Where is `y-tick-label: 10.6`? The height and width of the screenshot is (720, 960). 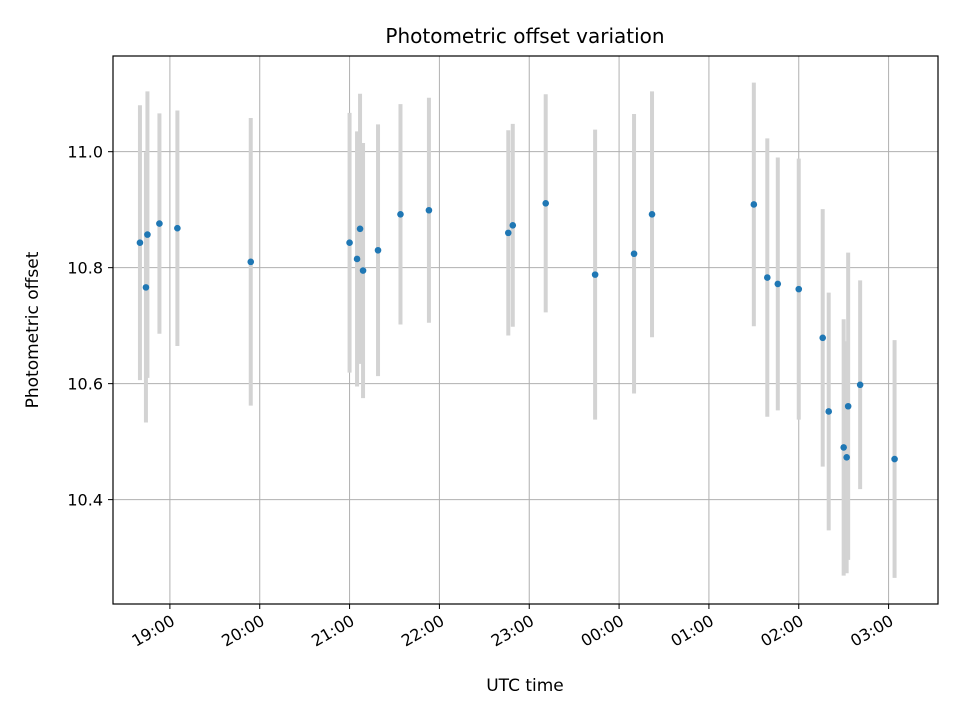 y-tick-label: 10.6 is located at coordinates (85, 384).